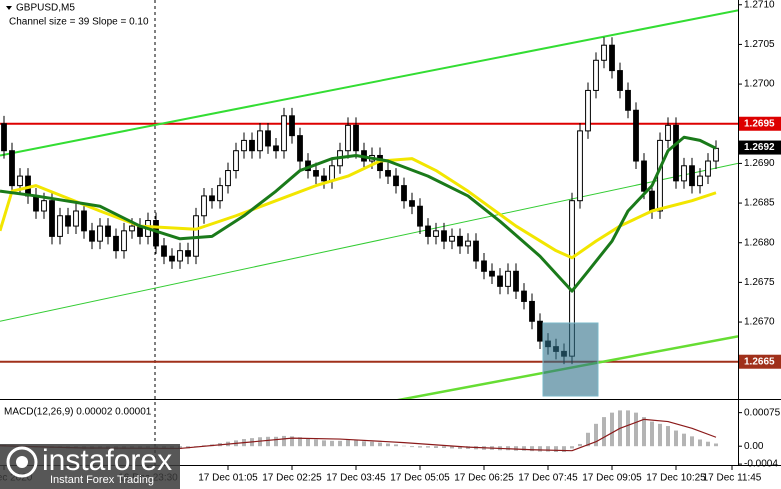 The height and width of the screenshot is (489, 781). I want to click on y-tick-label: 1.2670, so click(759, 322).